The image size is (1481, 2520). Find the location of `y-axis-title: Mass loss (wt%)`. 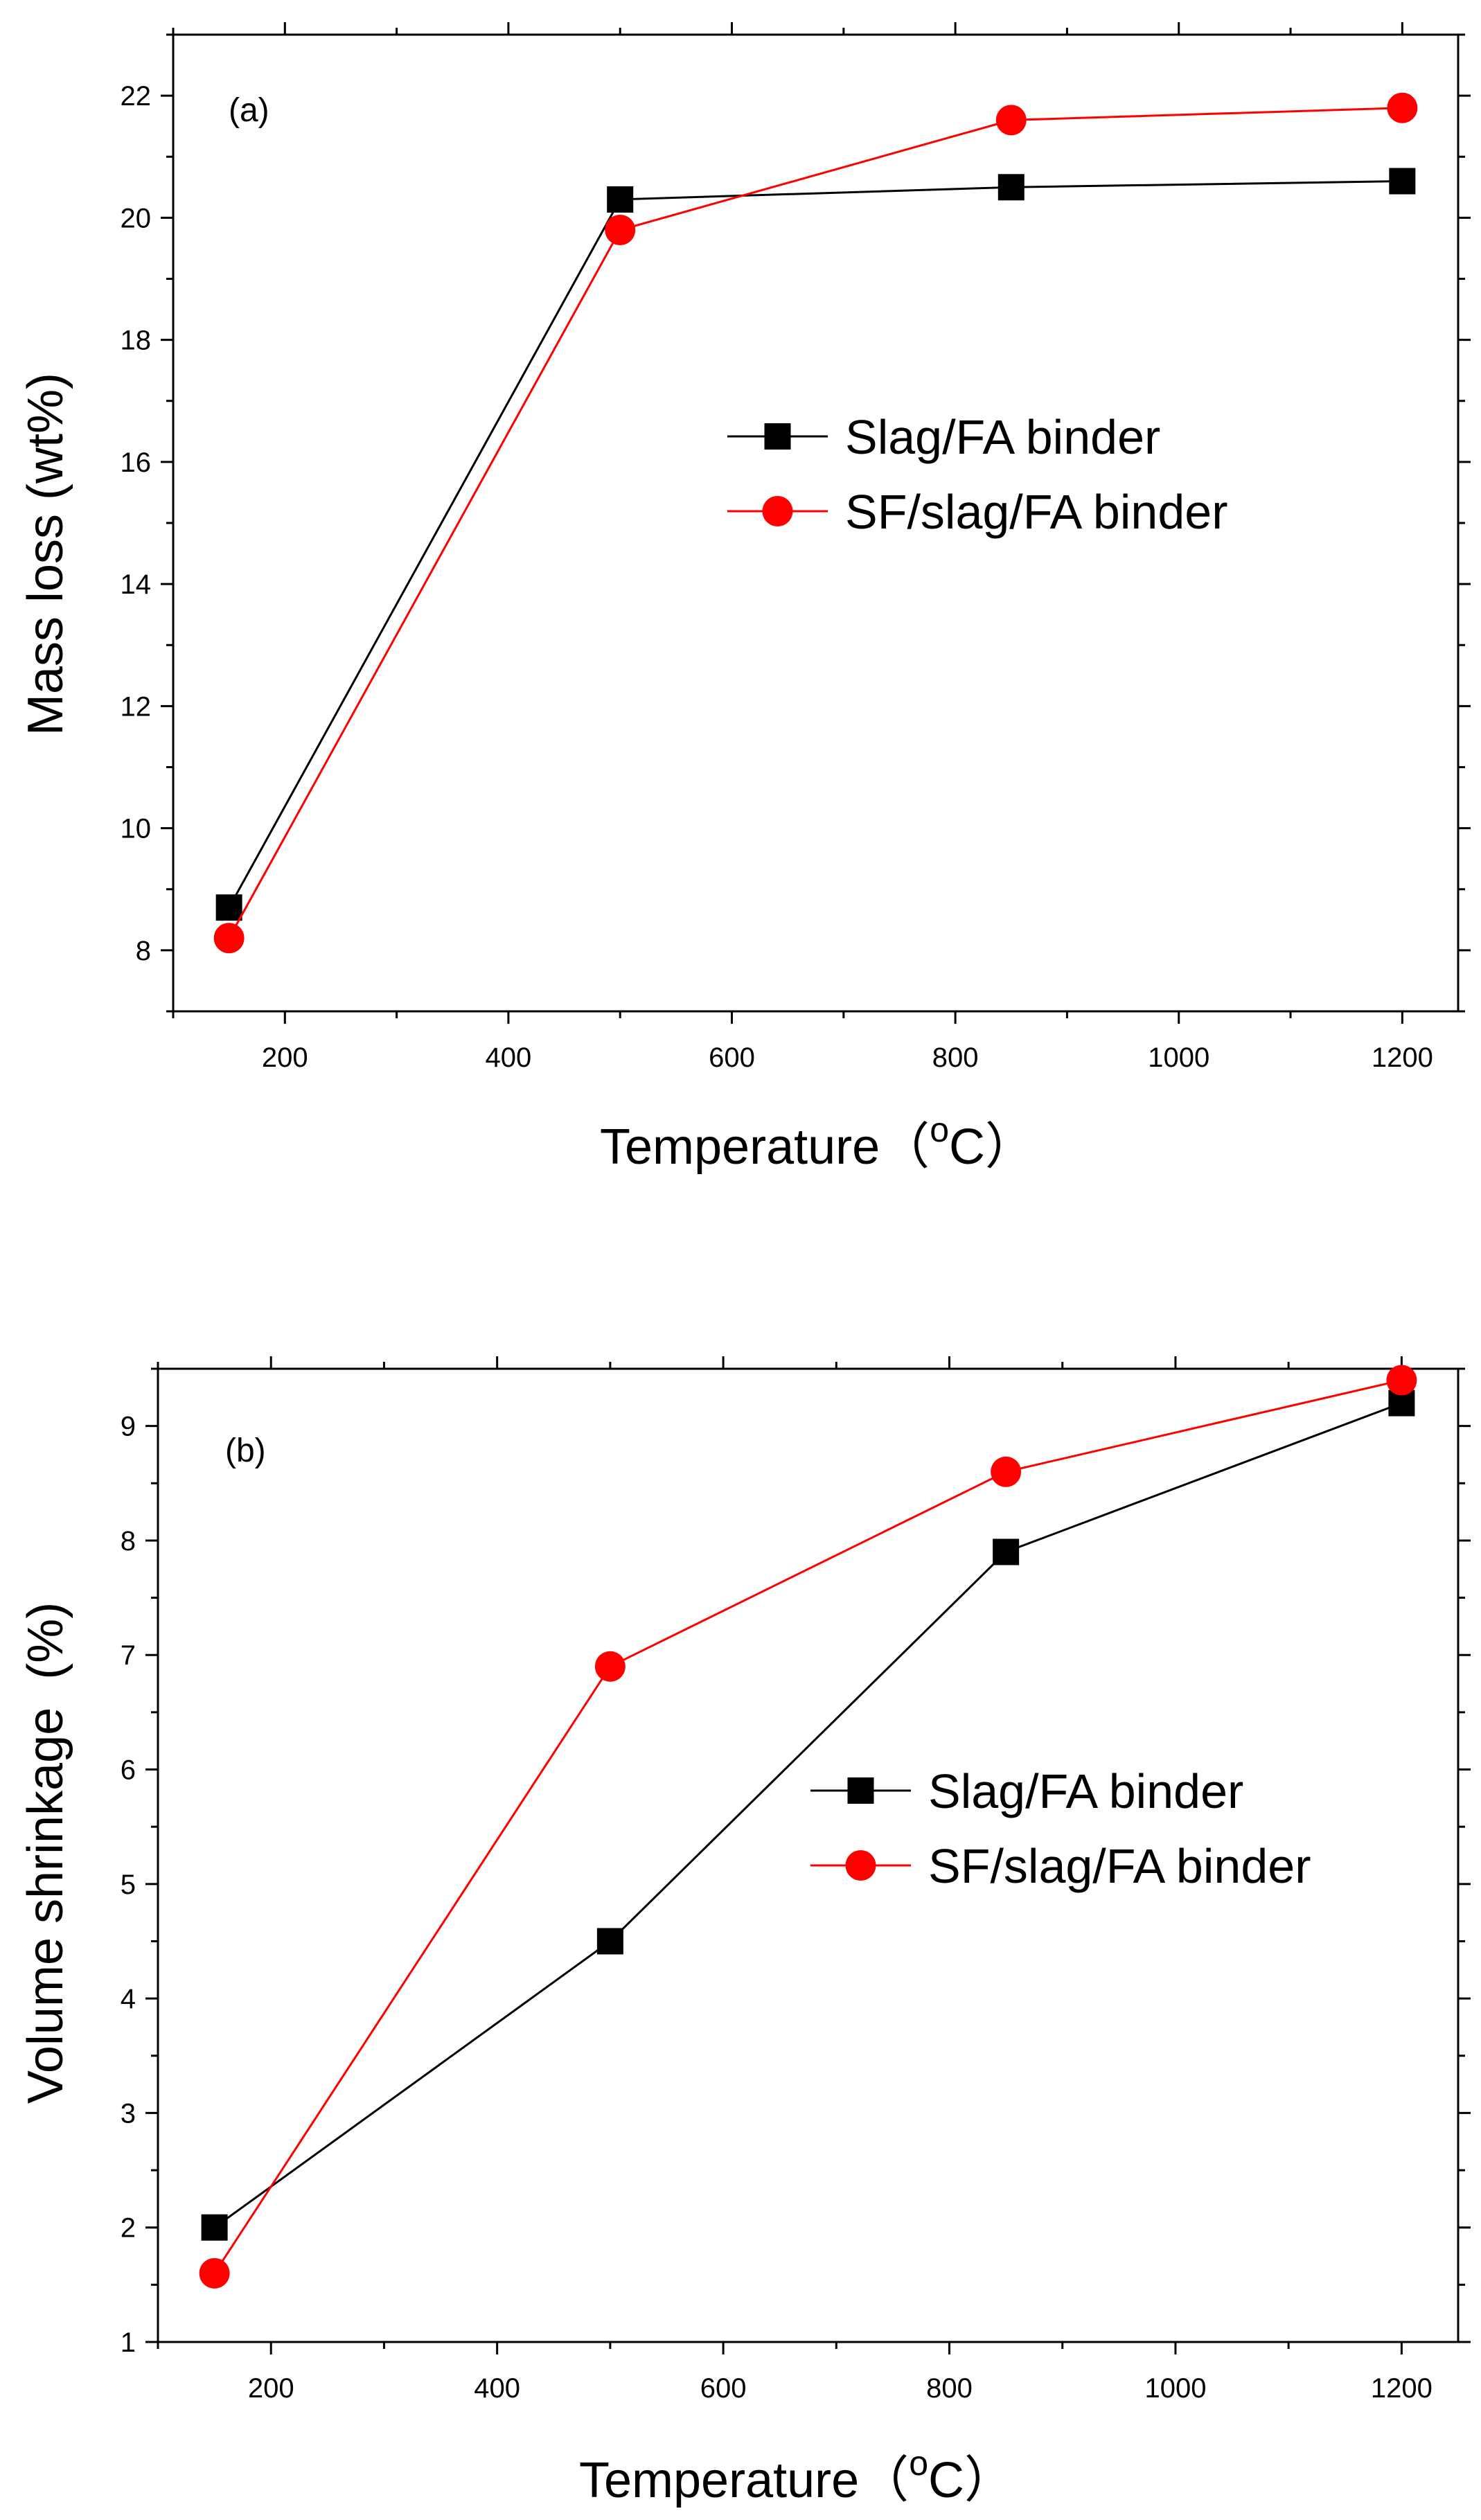

y-axis-title: Mass loss (wt%) is located at coordinates (45, 554).